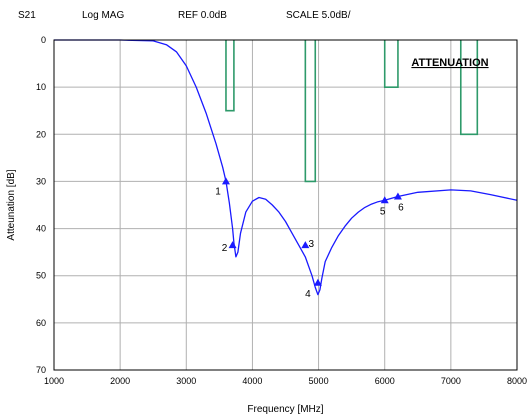  What do you see at coordinates (27, 15) in the screenshot?
I see `param-label: S21` at bounding box center [27, 15].